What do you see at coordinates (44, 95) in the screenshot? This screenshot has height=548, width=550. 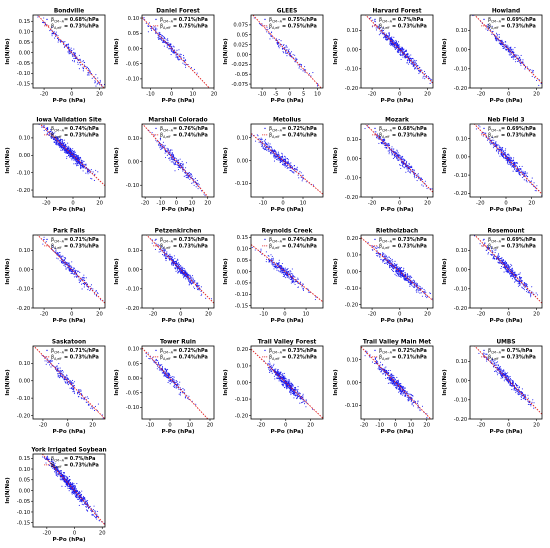 I see `x-tick-label: -20` at bounding box center [44, 95].